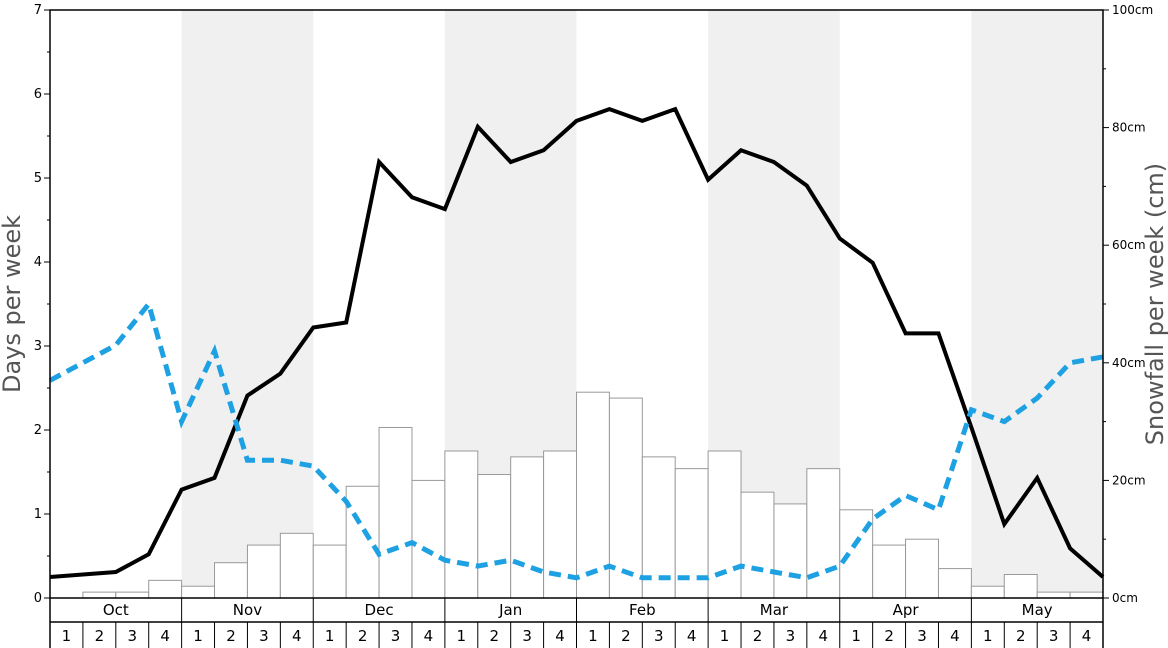 This screenshot has height=648, width=1168. I want to click on month-label-dec: Dec, so click(379, 610).